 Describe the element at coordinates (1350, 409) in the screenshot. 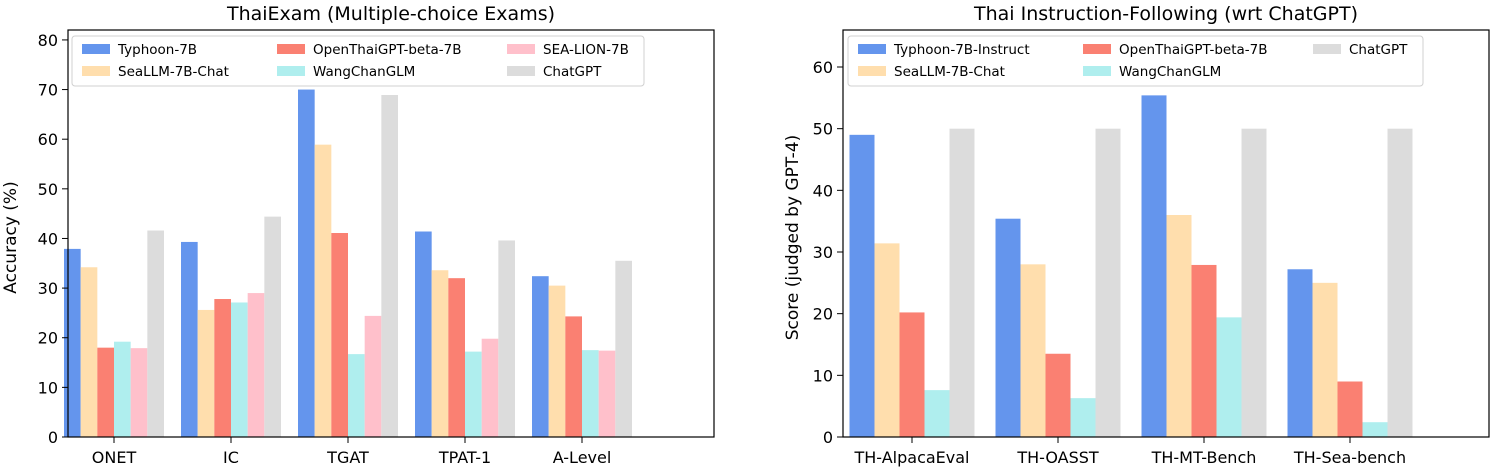

I see `bar-openthaigpt-beta-7b-th-sea-bench` at that location.